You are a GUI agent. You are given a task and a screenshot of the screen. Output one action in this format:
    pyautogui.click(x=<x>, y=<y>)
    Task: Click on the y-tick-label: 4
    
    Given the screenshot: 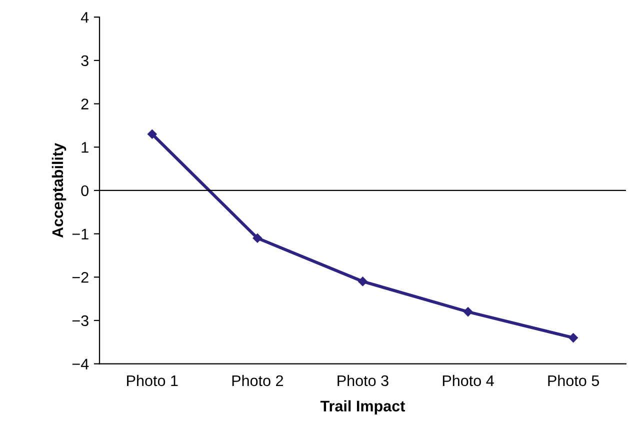 What is the action you would take?
    pyautogui.click(x=84, y=17)
    